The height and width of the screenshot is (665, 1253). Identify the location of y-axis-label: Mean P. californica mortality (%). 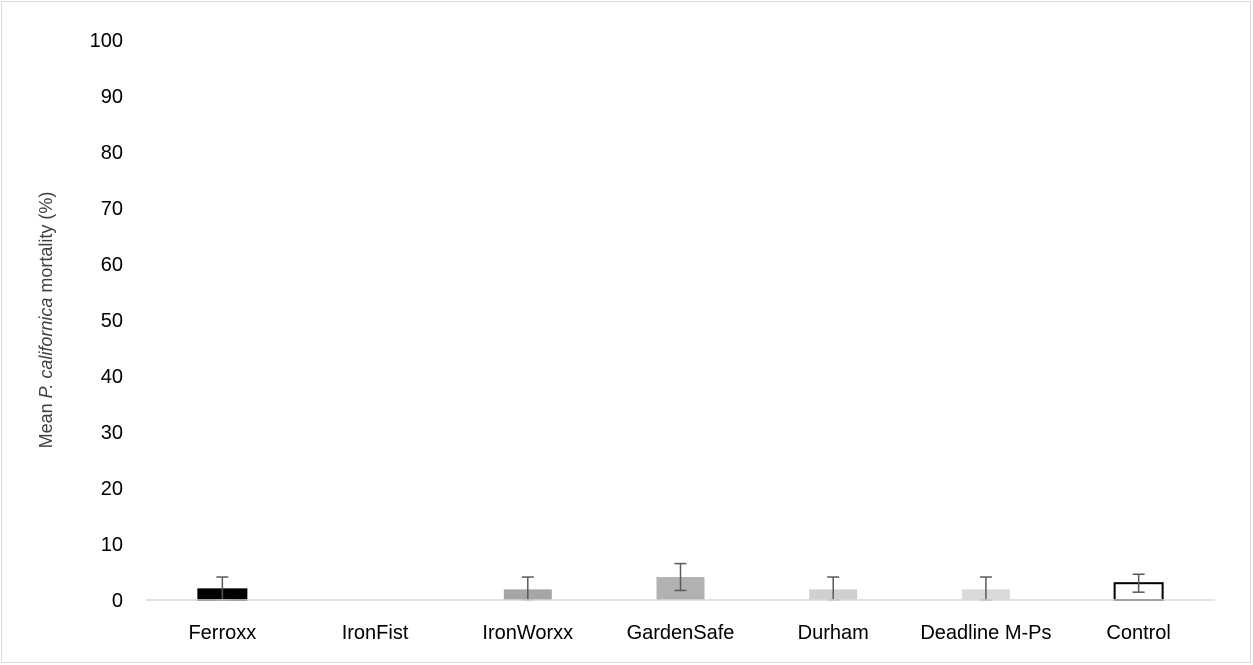
(46, 320).